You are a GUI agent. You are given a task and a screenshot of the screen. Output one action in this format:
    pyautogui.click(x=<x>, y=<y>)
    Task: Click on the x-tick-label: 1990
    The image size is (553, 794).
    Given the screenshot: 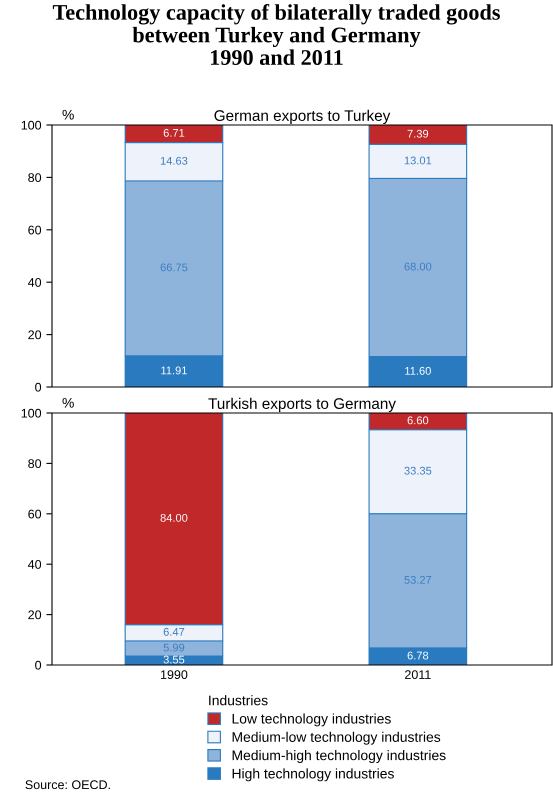 What is the action you would take?
    pyautogui.click(x=174, y=675)
    